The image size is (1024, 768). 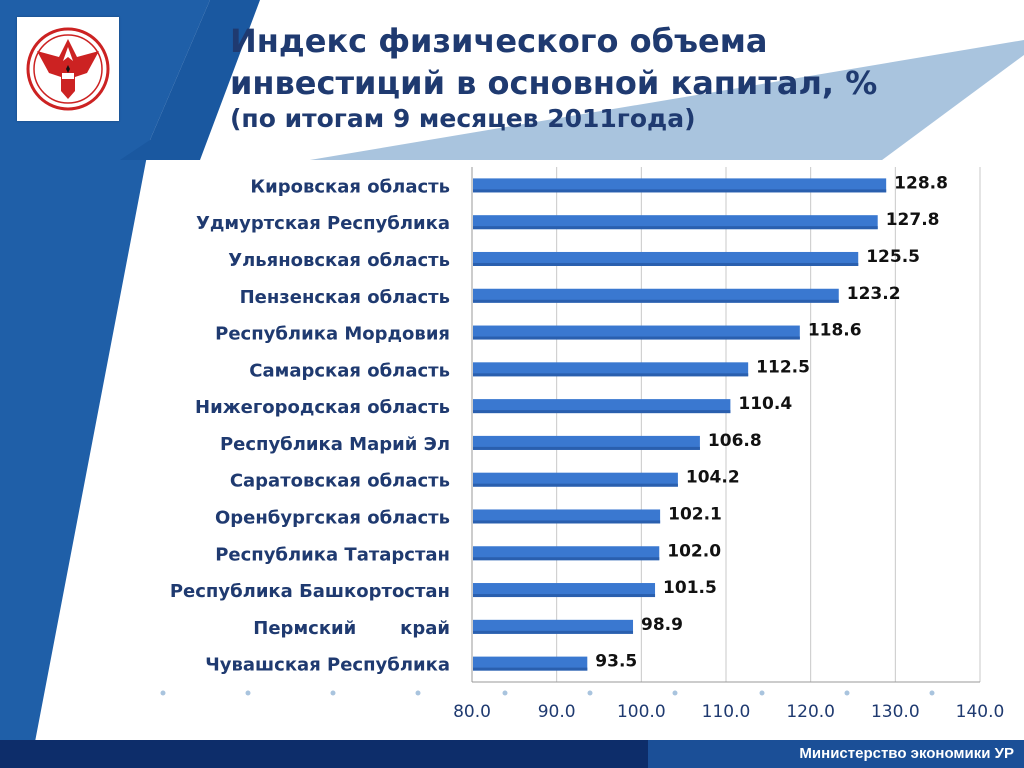 I want to click on x-tick-label: 140.0, so click(x=980, y=712).